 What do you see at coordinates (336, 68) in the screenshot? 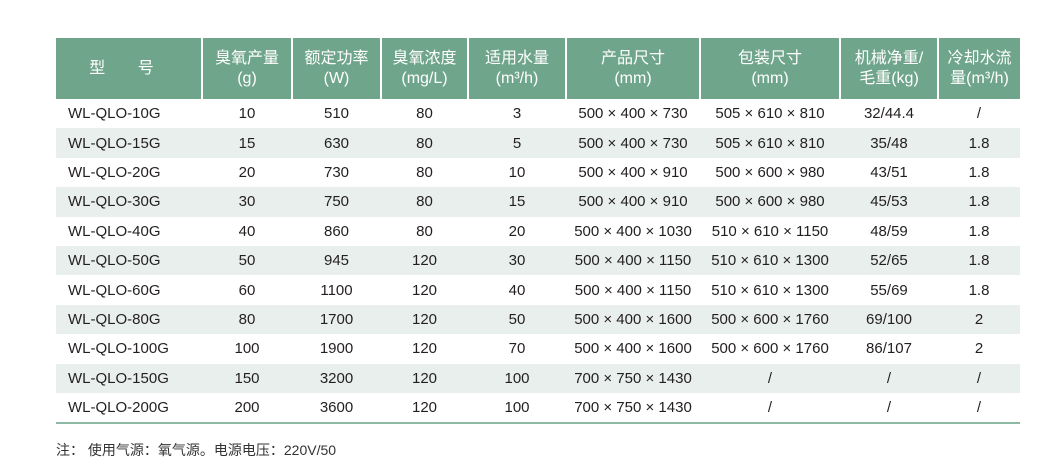
I see `column-header: 额定功率 (W)` at bounding box center [336, 68].